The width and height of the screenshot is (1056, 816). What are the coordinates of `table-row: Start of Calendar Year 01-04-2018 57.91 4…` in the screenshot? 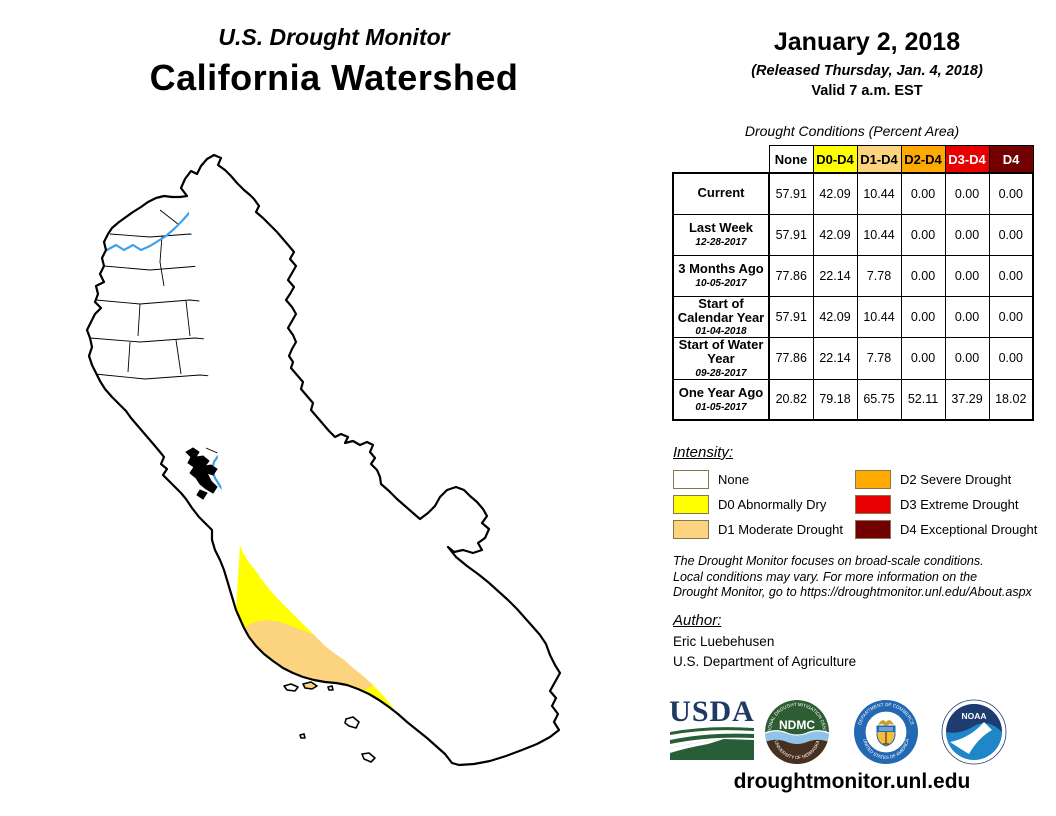 It's located at (853, 317).